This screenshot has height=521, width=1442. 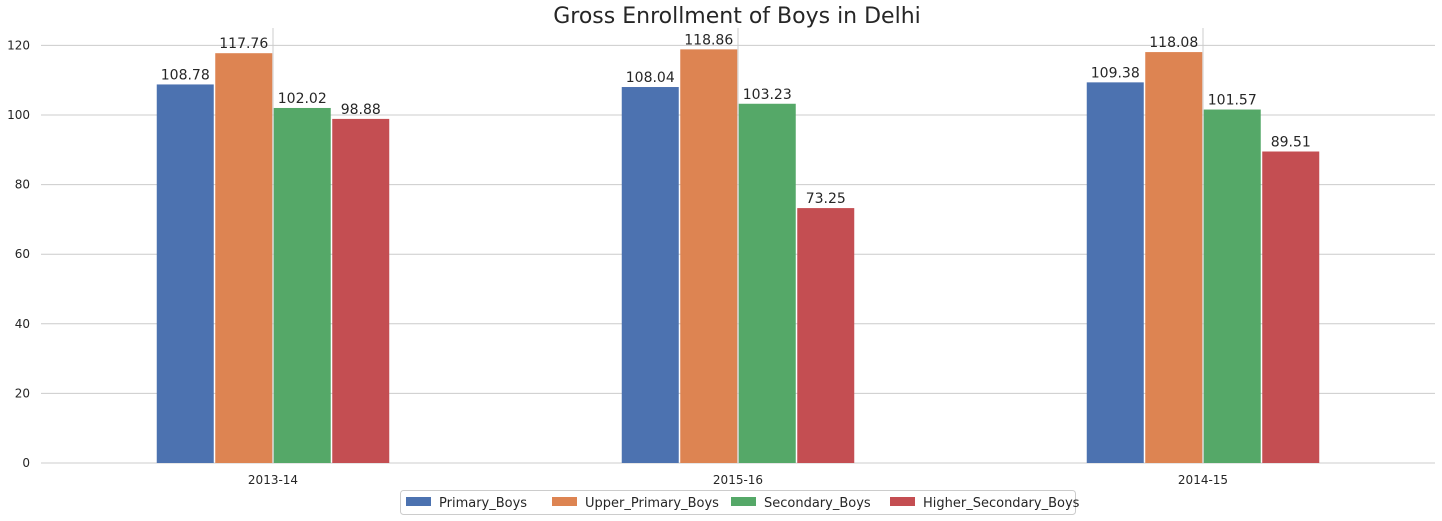 I want to click on y-tick-label: 60, so click(x=22, y=254).